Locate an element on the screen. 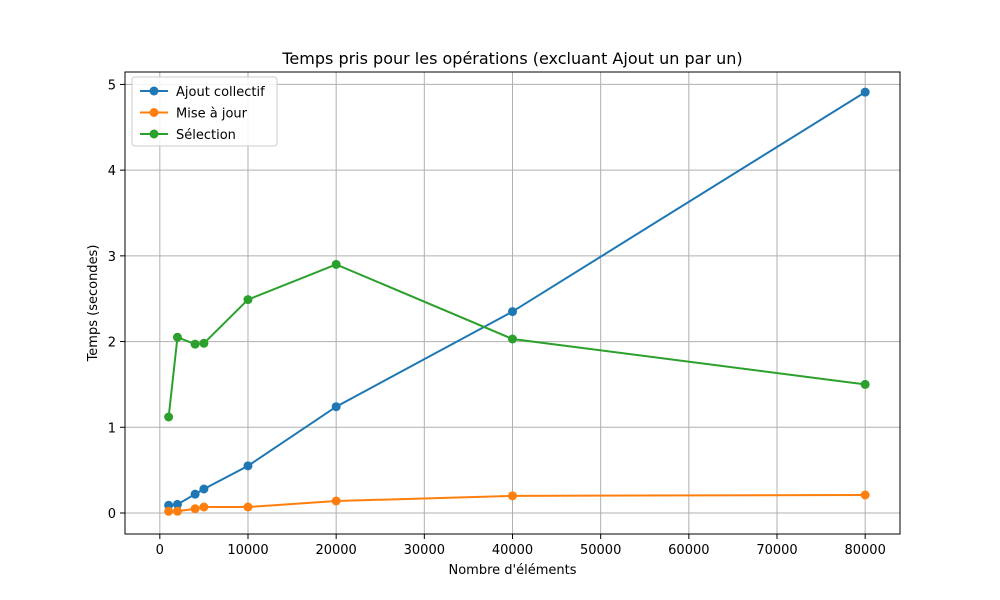 Image resolution: width=1000 pixels, height=600 pixels. x-tick-label: 60000 is located at coordinates (688, 550).